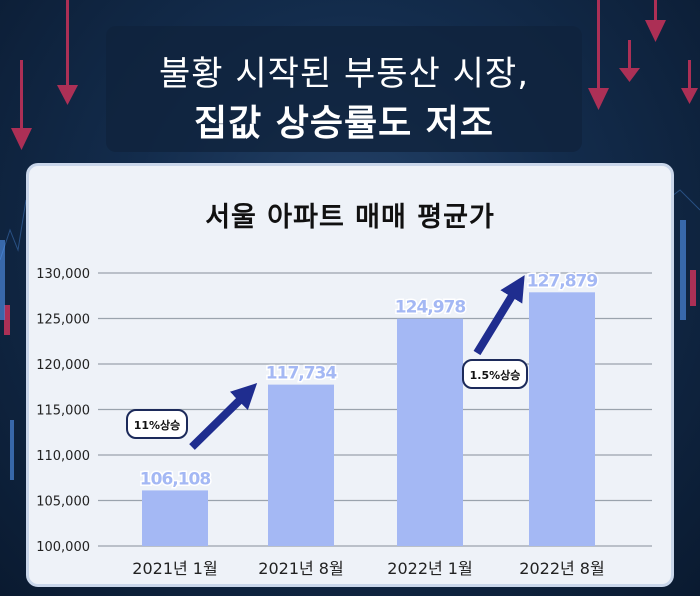 This screenshot has height=596, width=700. I want to click on y-tick-label: 105,000, so click(63, 502).